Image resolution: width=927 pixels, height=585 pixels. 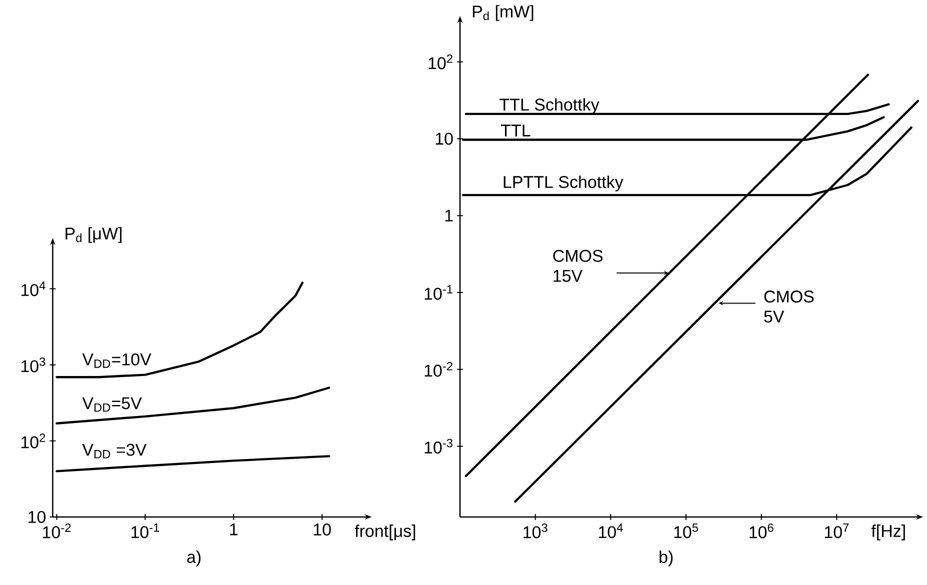 I want to click on text: a), so click(x=194, y=558).